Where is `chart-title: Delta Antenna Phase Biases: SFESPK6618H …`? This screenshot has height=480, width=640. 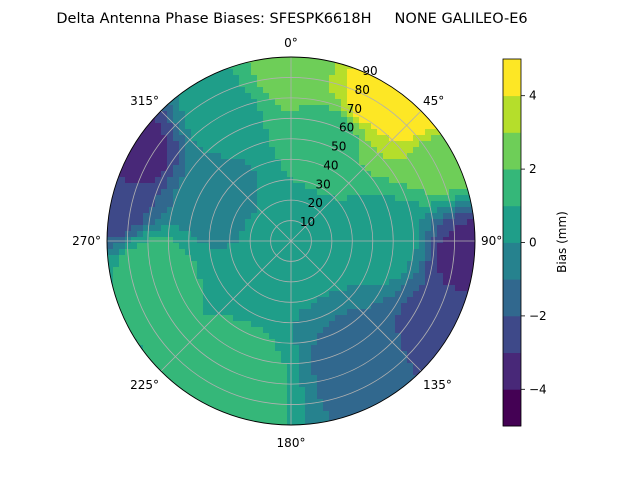
chart-title: Delta Antenna Phase Biases: SFESPK6618H … is located at coordinates (291, 19).